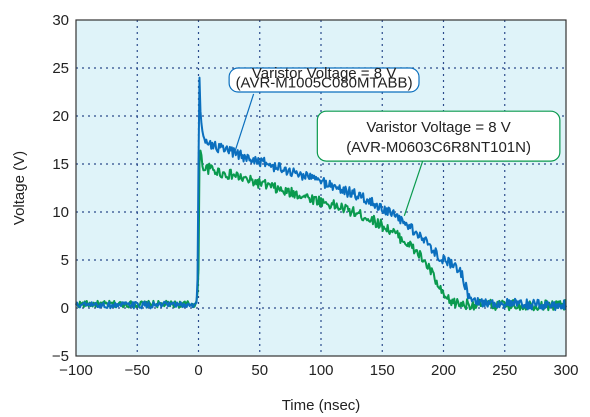 Image resolution: width=590 pixels, height=417 pixels. What do you see at coordinates (60, 20) in the screenshot?
I see `y-tick-label: 30` at bounding box center [60, 20].